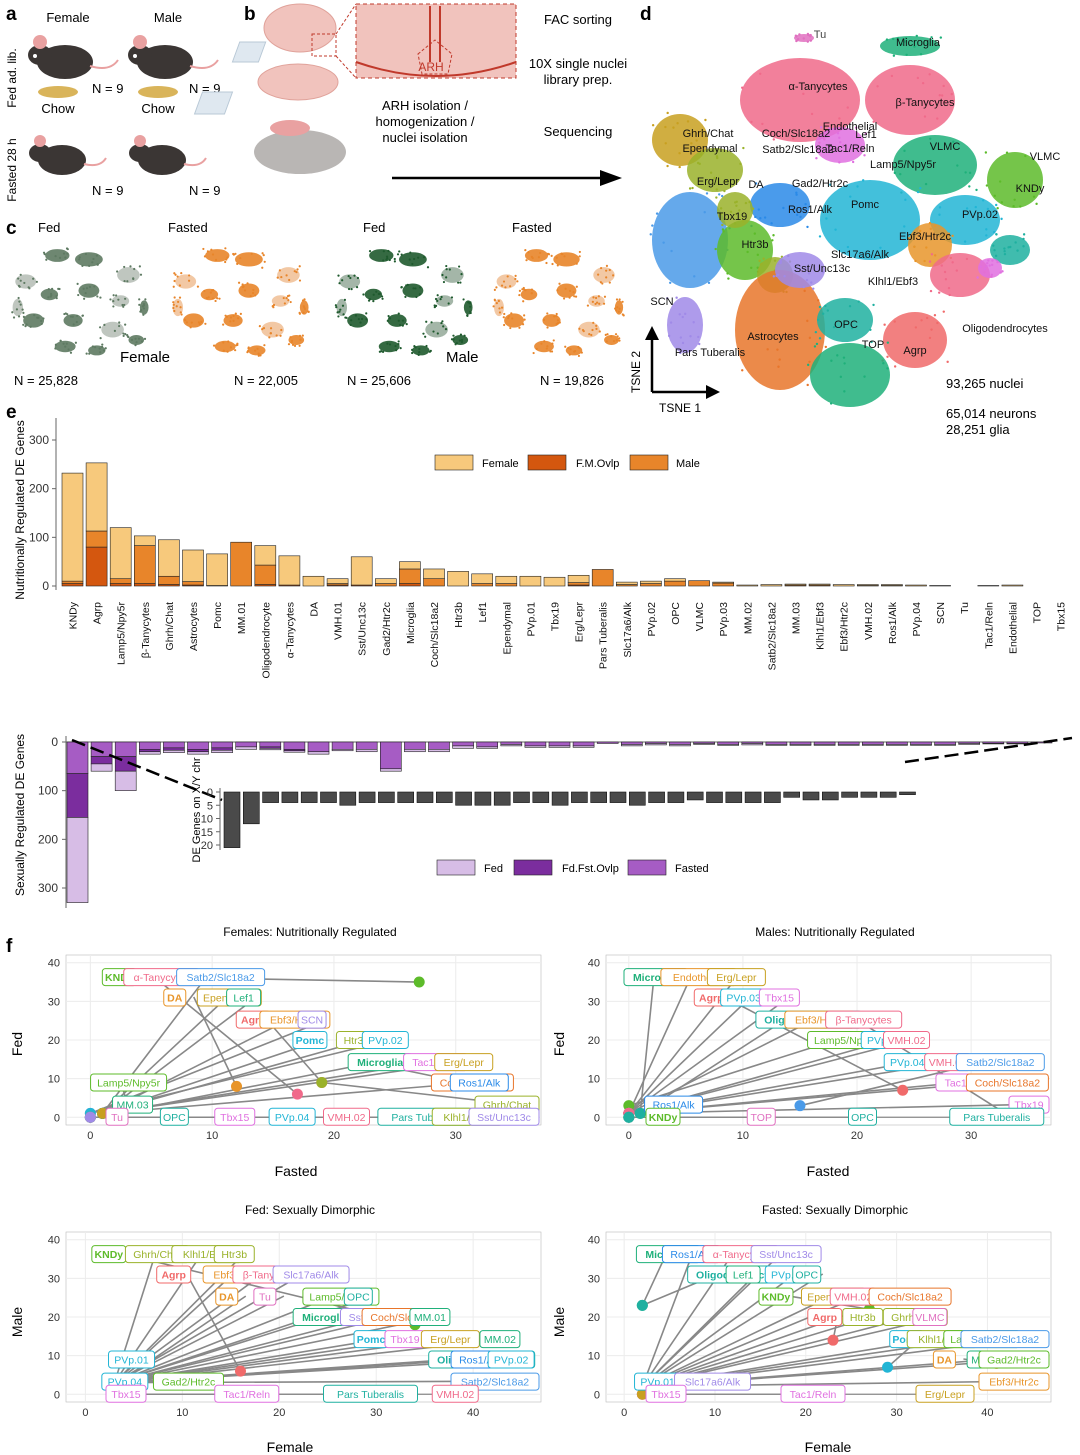 Image resolution: width=1080 pixels, height=1455 pixels. What do you see at coordinates (991, 413) in the screenshot?
I see `neurons-count: 65,014 neurons` at bounding box center [991, 413].